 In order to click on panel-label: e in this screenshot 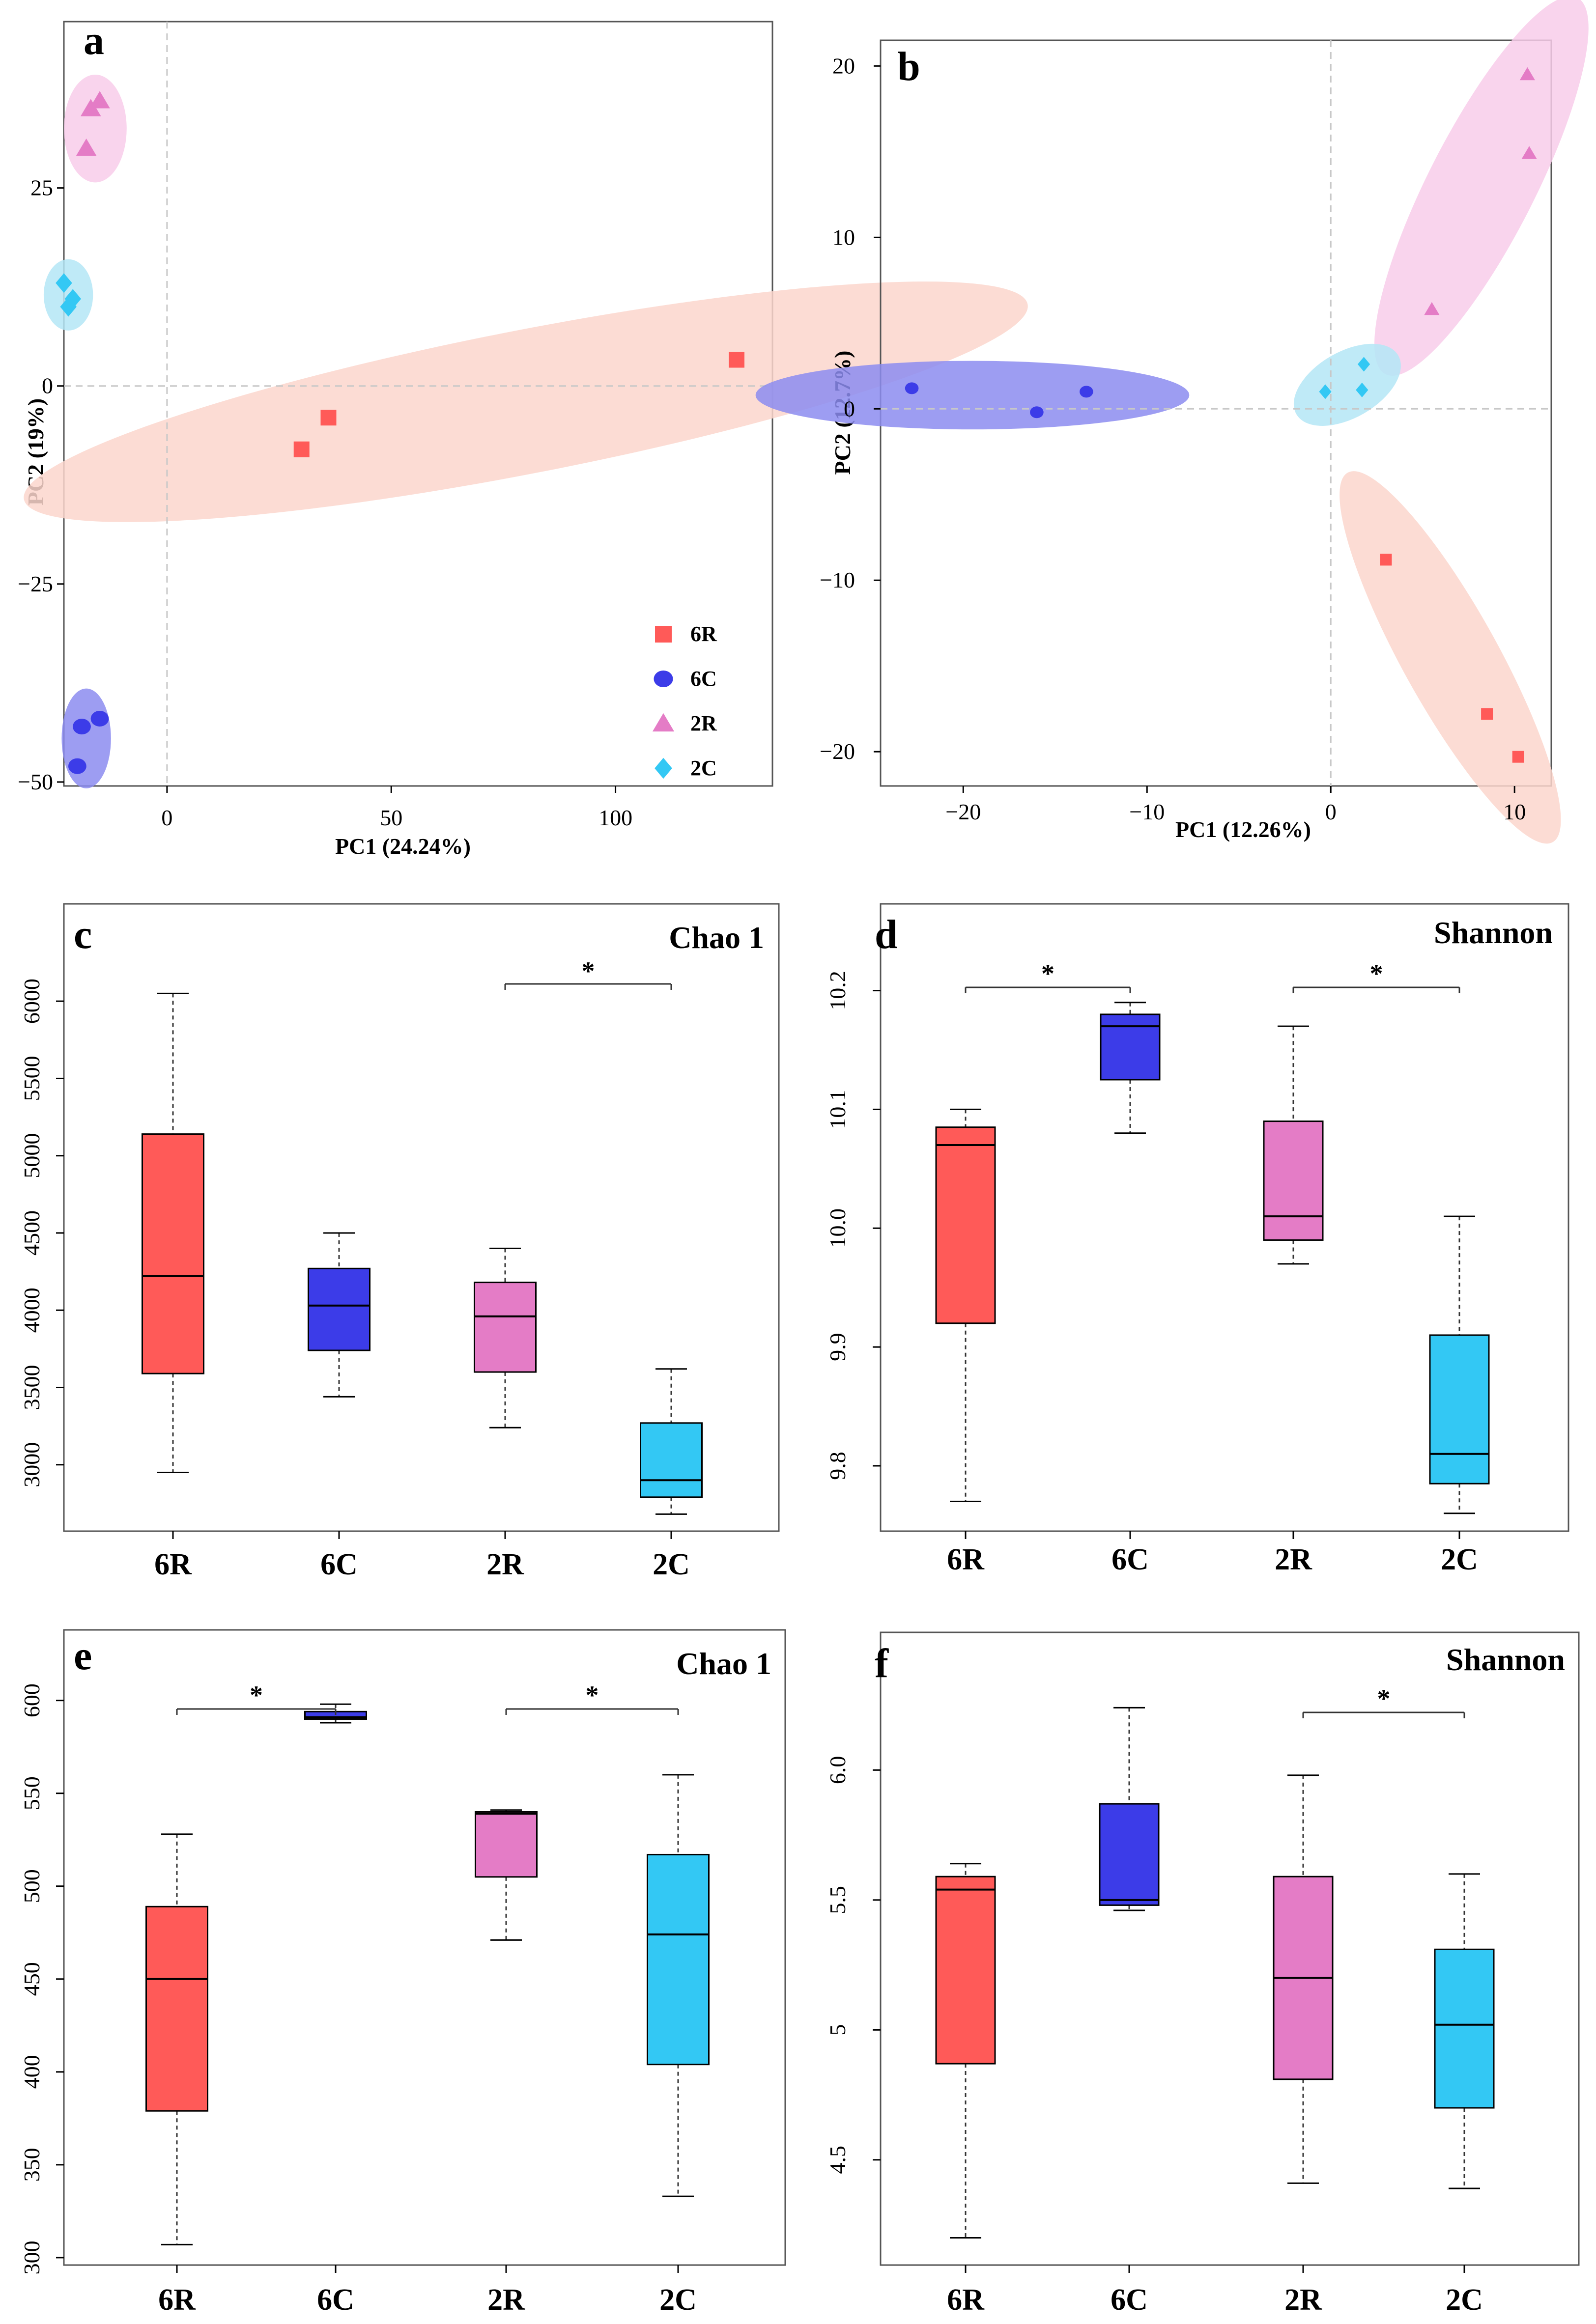, I will do `click(83, 1656)`.